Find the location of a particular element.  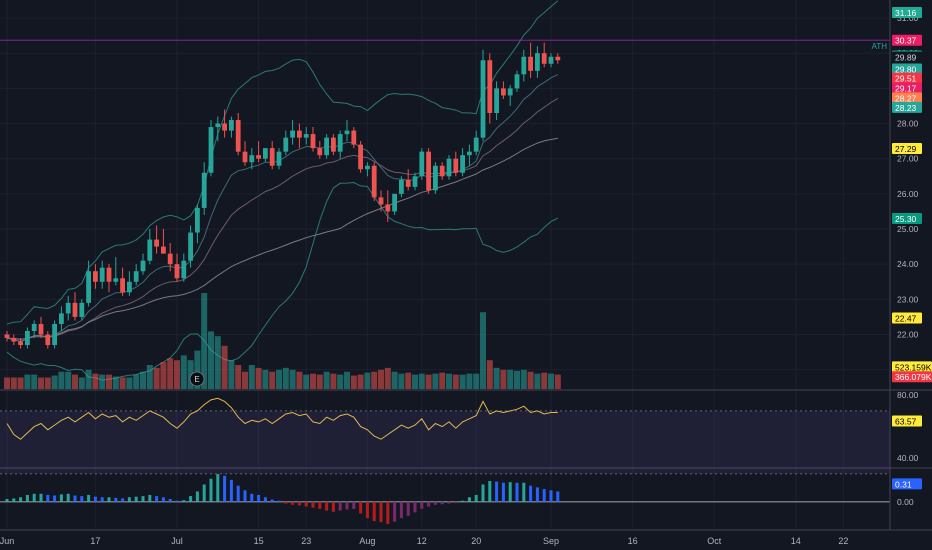

time-tick-label: Jul is located at coordinates (177, 541).